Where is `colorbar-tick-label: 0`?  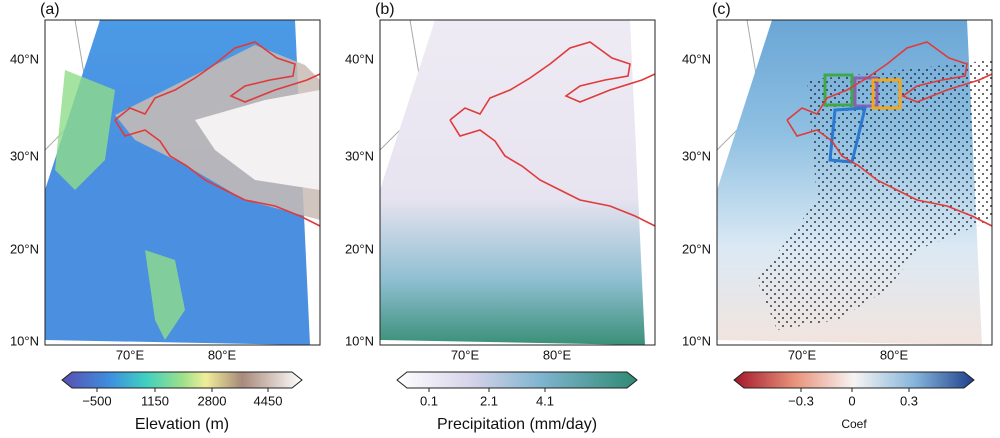 colorbar-tick-label: 0 is located at coordinates (851, 400).